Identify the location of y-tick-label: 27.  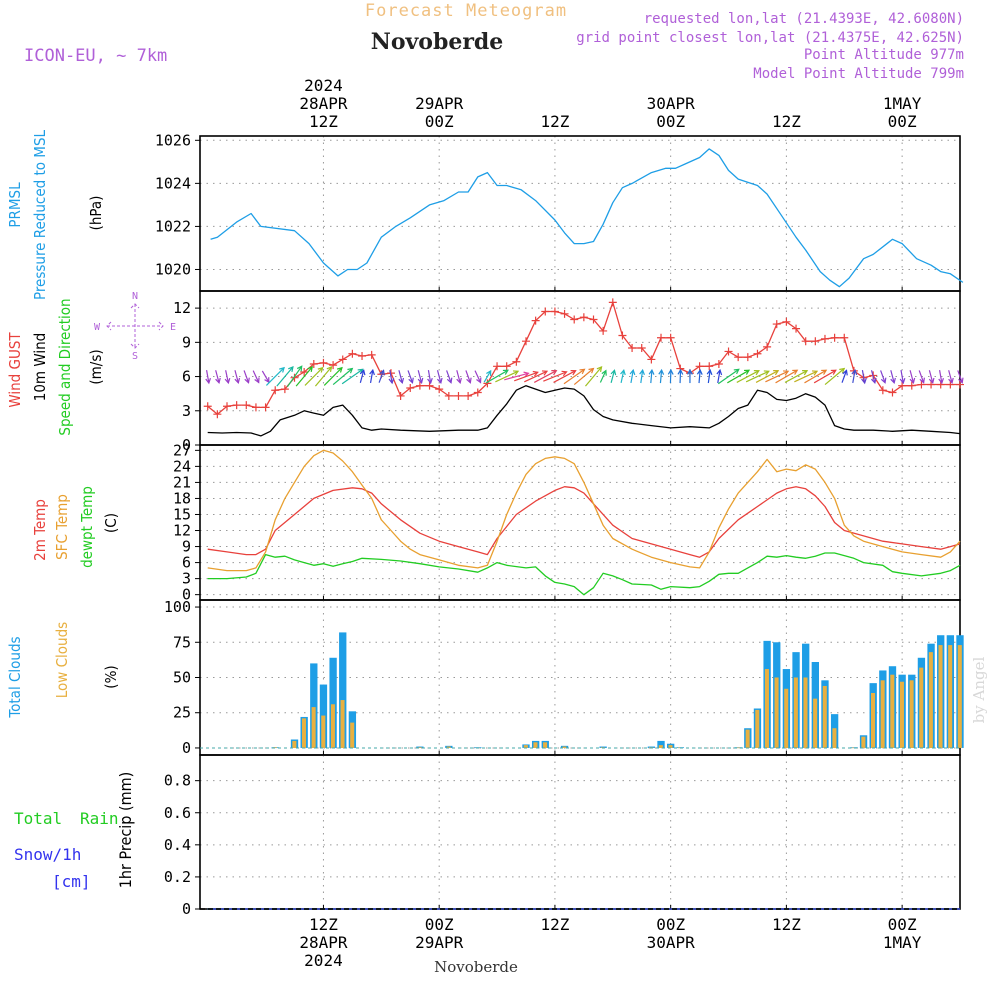
(182, 450).